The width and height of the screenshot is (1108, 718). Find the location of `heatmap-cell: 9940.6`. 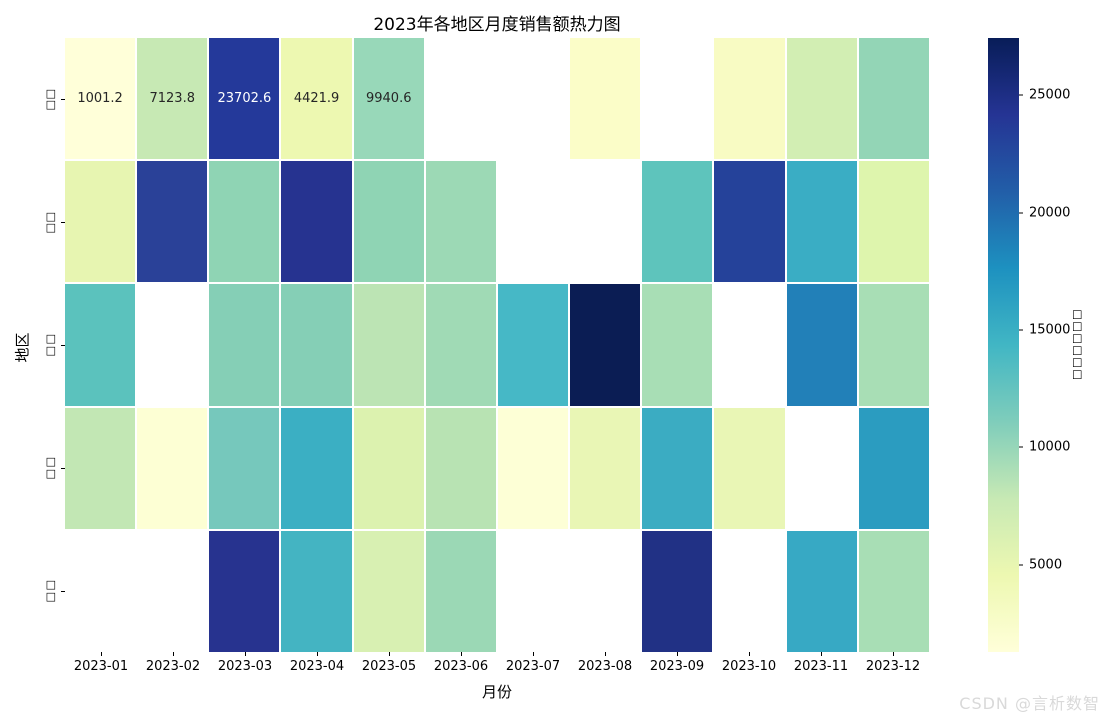

heatmap-cell: 9940.6 is located at coordinates (388, 99).